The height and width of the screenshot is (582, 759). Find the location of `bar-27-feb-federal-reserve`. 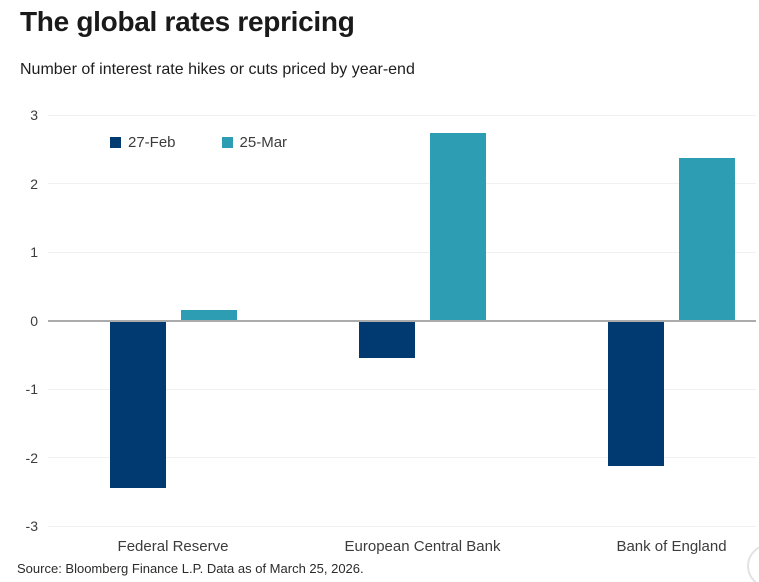

bar-27-feb-federal-reserve is located at coordinates (137, 404).